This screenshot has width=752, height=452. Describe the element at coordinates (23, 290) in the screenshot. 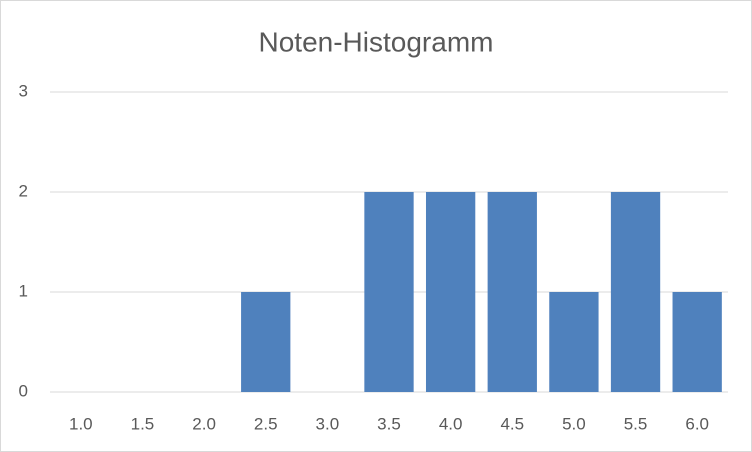

I see `y-tick-label: 1` at that location.